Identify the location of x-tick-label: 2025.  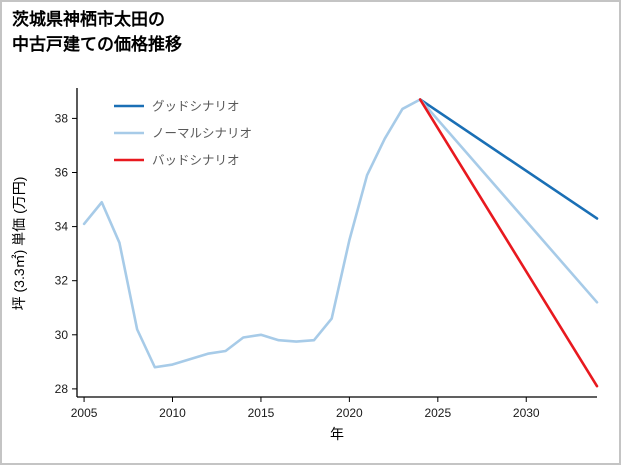
(437, 413).